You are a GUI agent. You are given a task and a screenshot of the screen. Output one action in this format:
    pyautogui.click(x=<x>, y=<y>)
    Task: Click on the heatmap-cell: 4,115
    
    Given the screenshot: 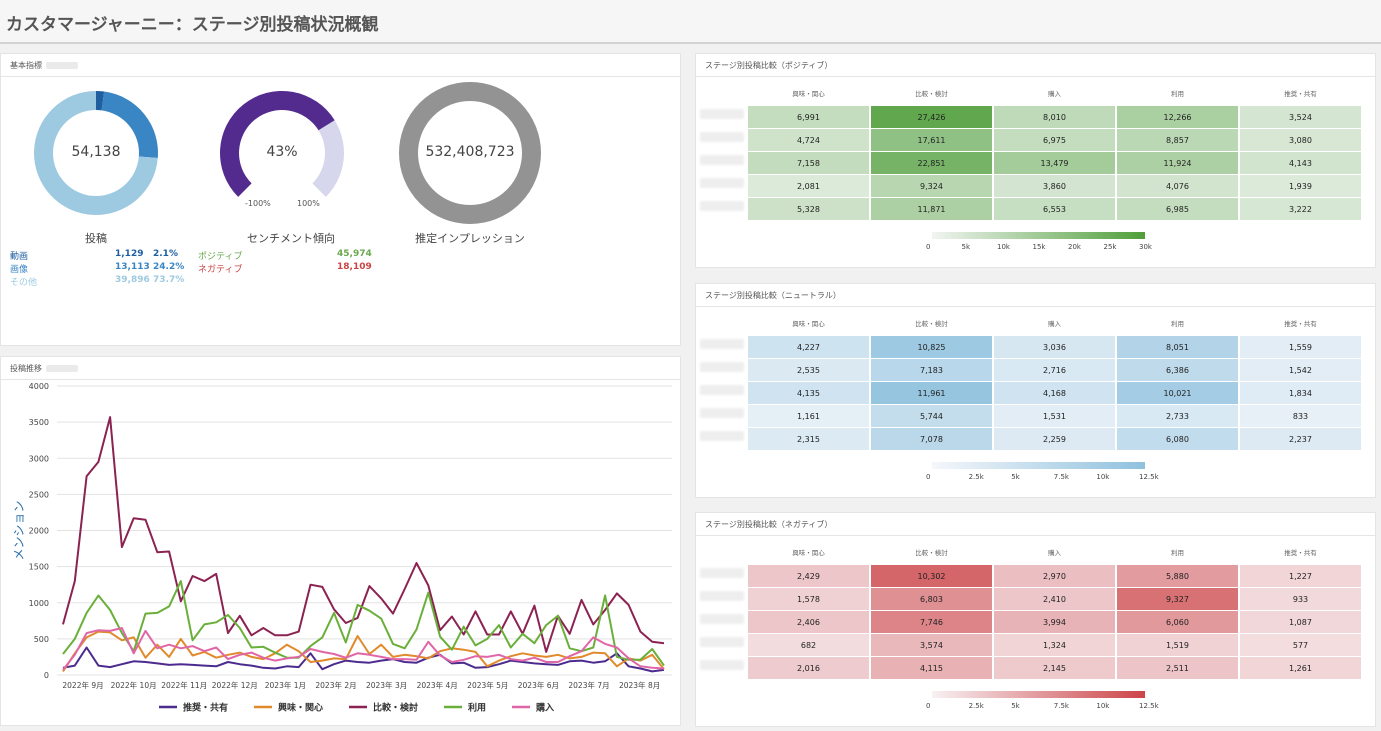 What is the action you would take?
    pyautogui.click(x=931, y=668)
    